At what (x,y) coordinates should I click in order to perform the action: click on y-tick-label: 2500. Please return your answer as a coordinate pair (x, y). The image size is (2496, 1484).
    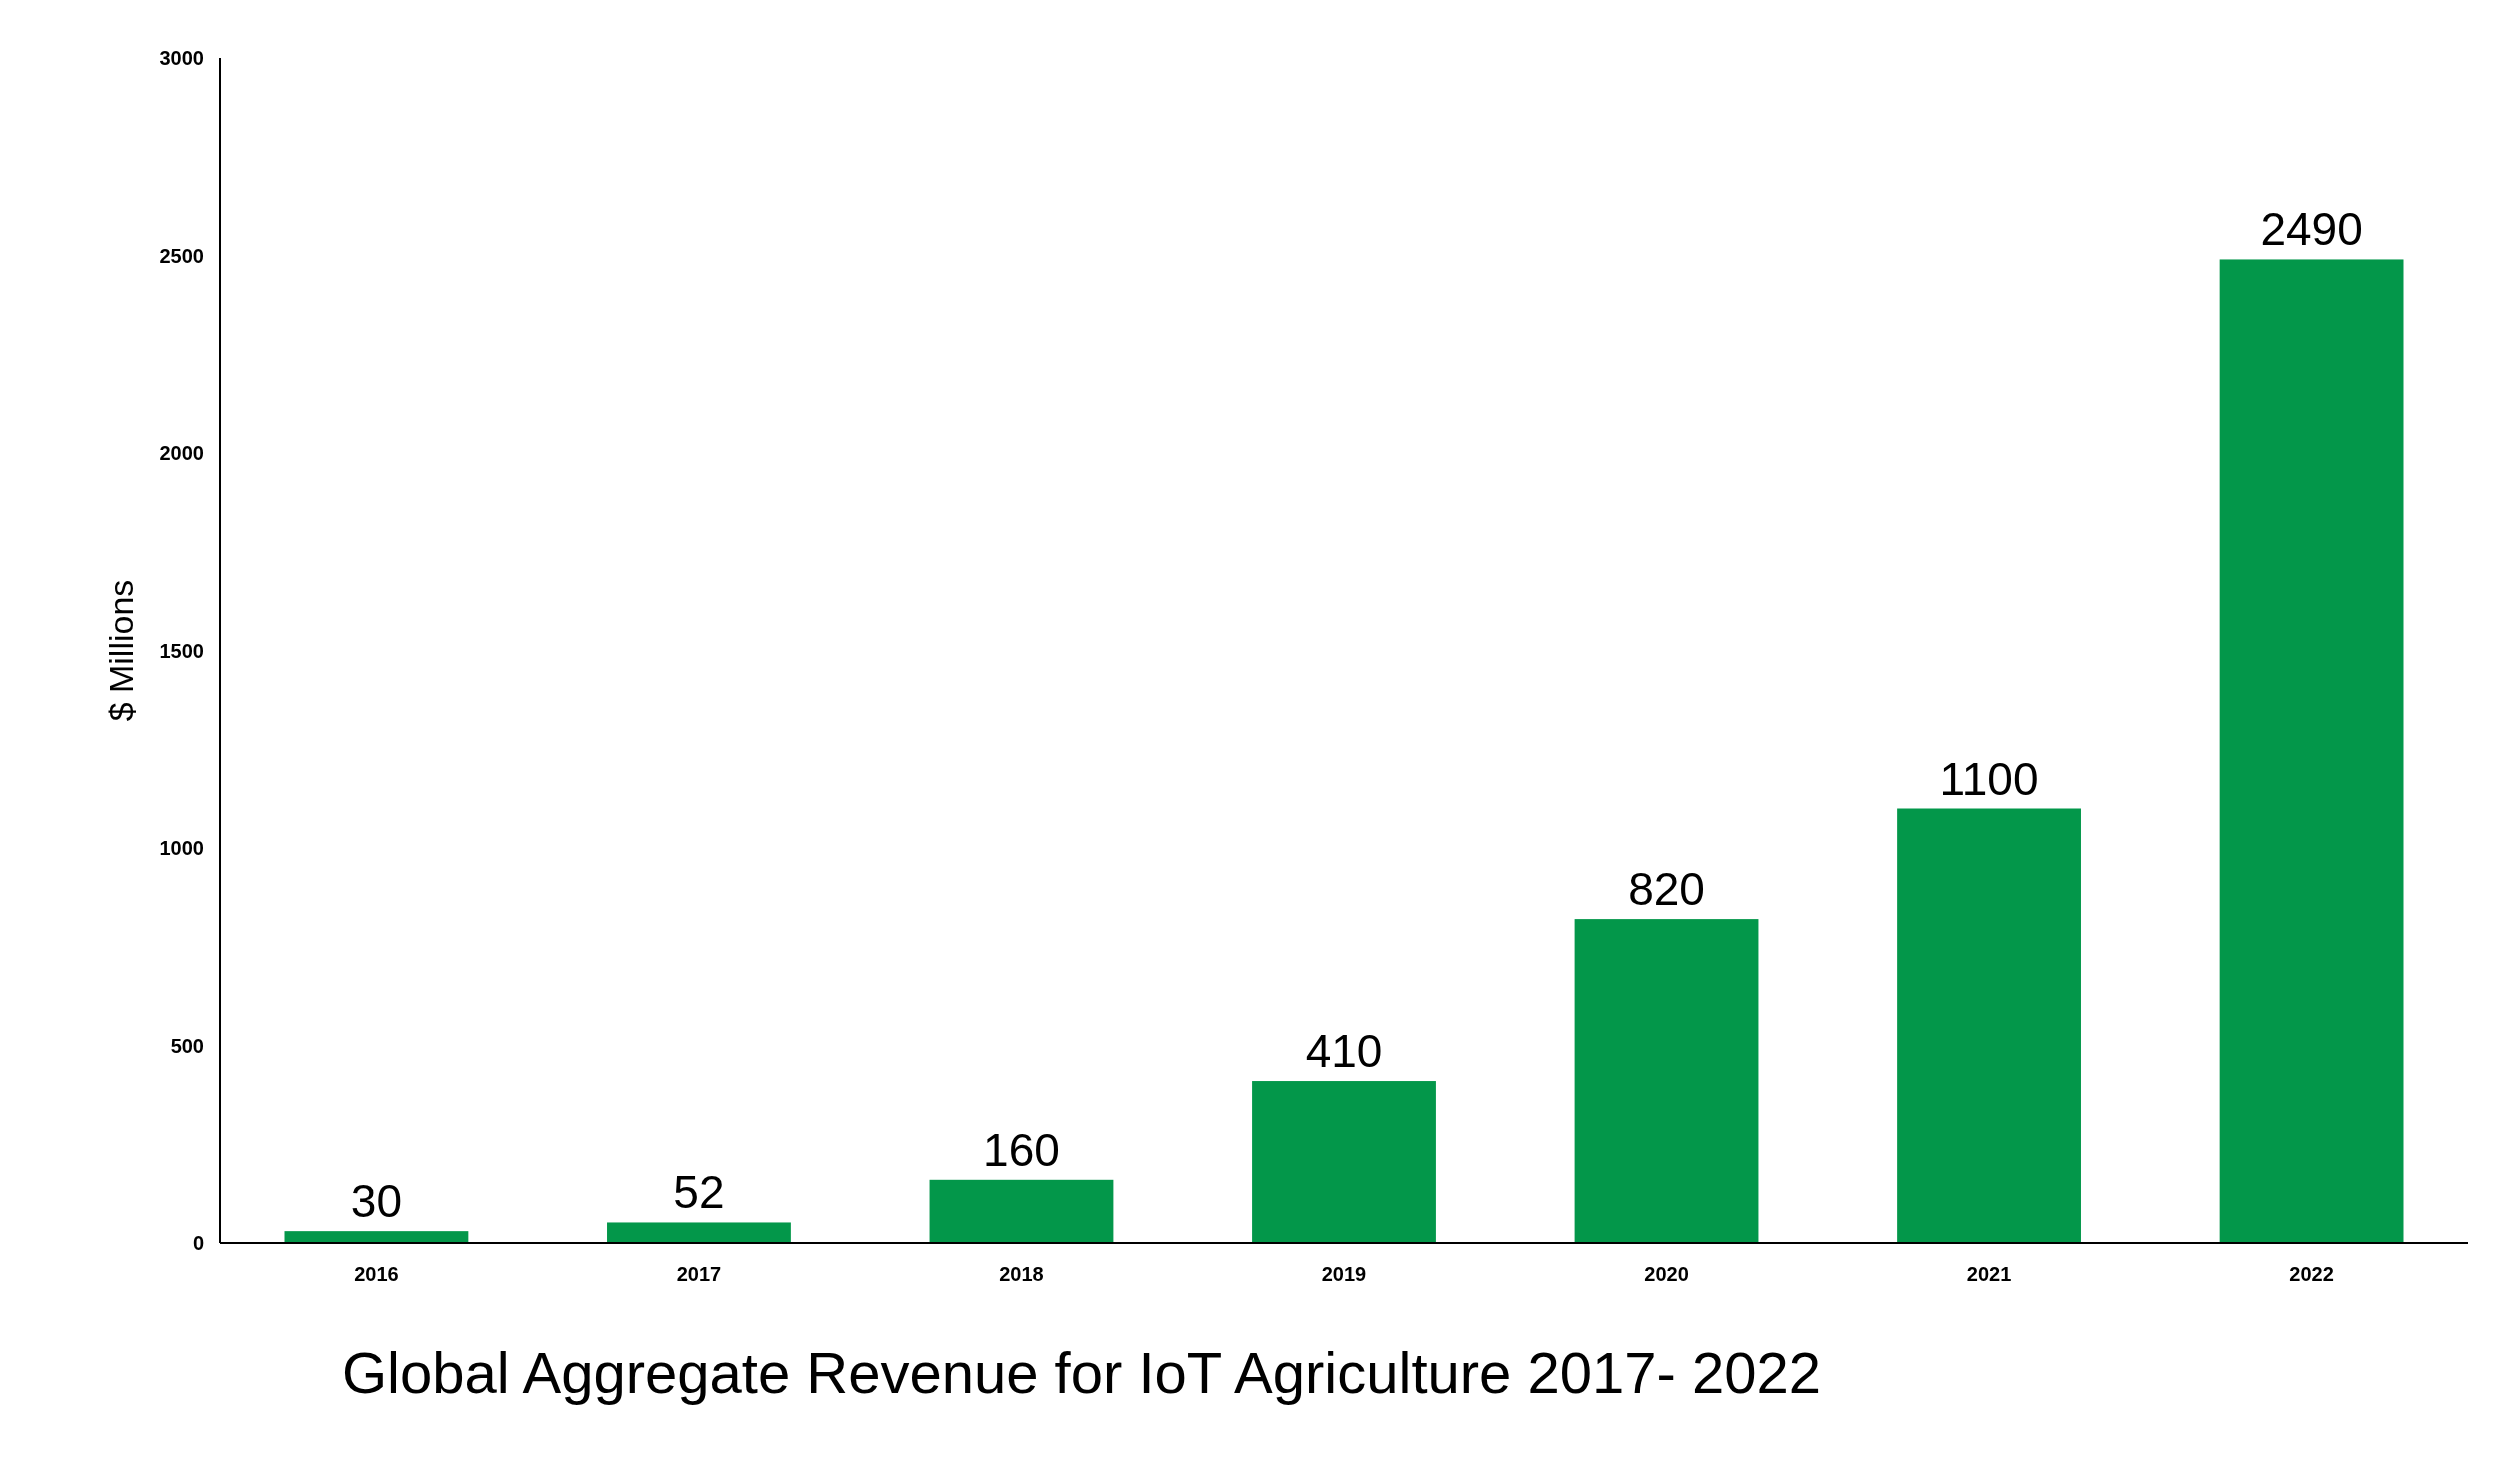
    Looking at the image, I should click on (181, 255).